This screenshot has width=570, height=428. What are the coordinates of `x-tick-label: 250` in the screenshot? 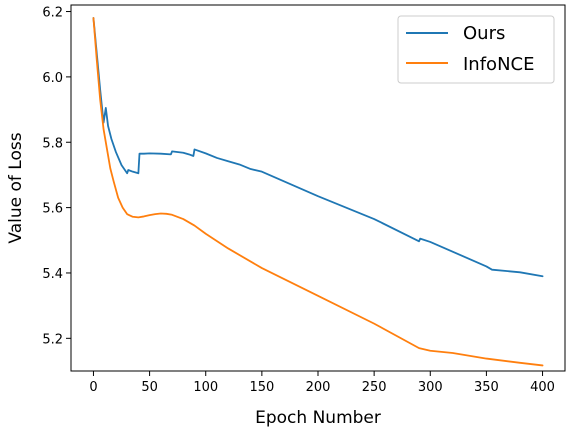 It's located at (374, 387).